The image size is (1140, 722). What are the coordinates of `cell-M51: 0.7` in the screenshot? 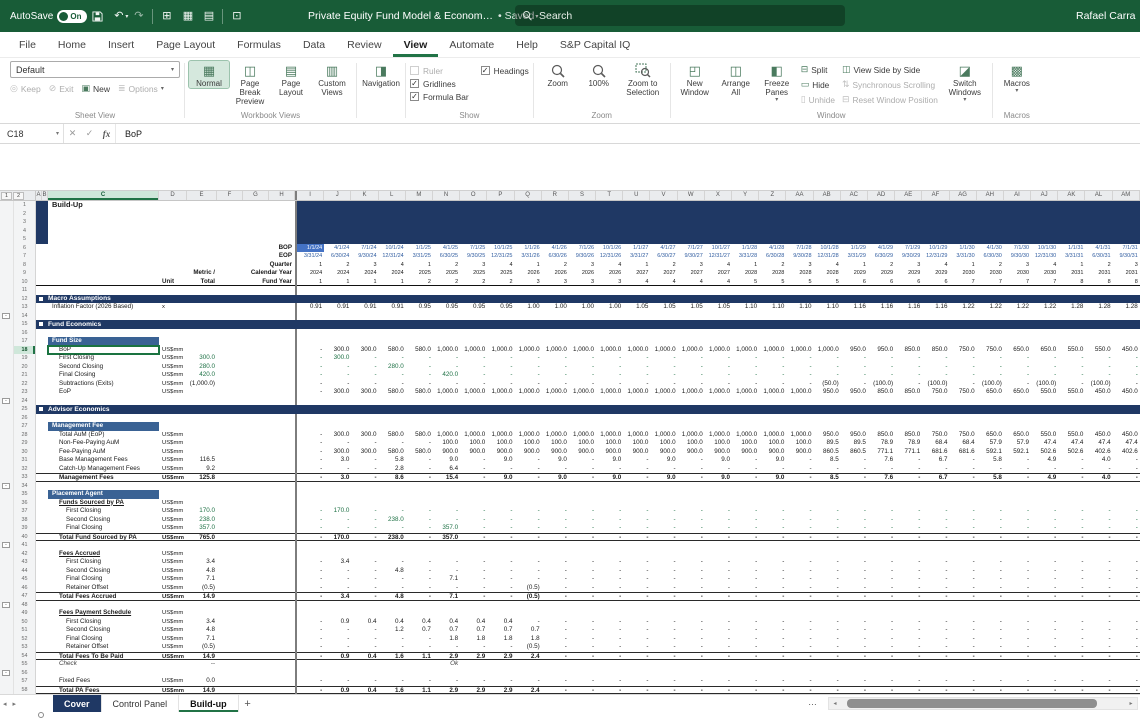 It's located at (426, 629).